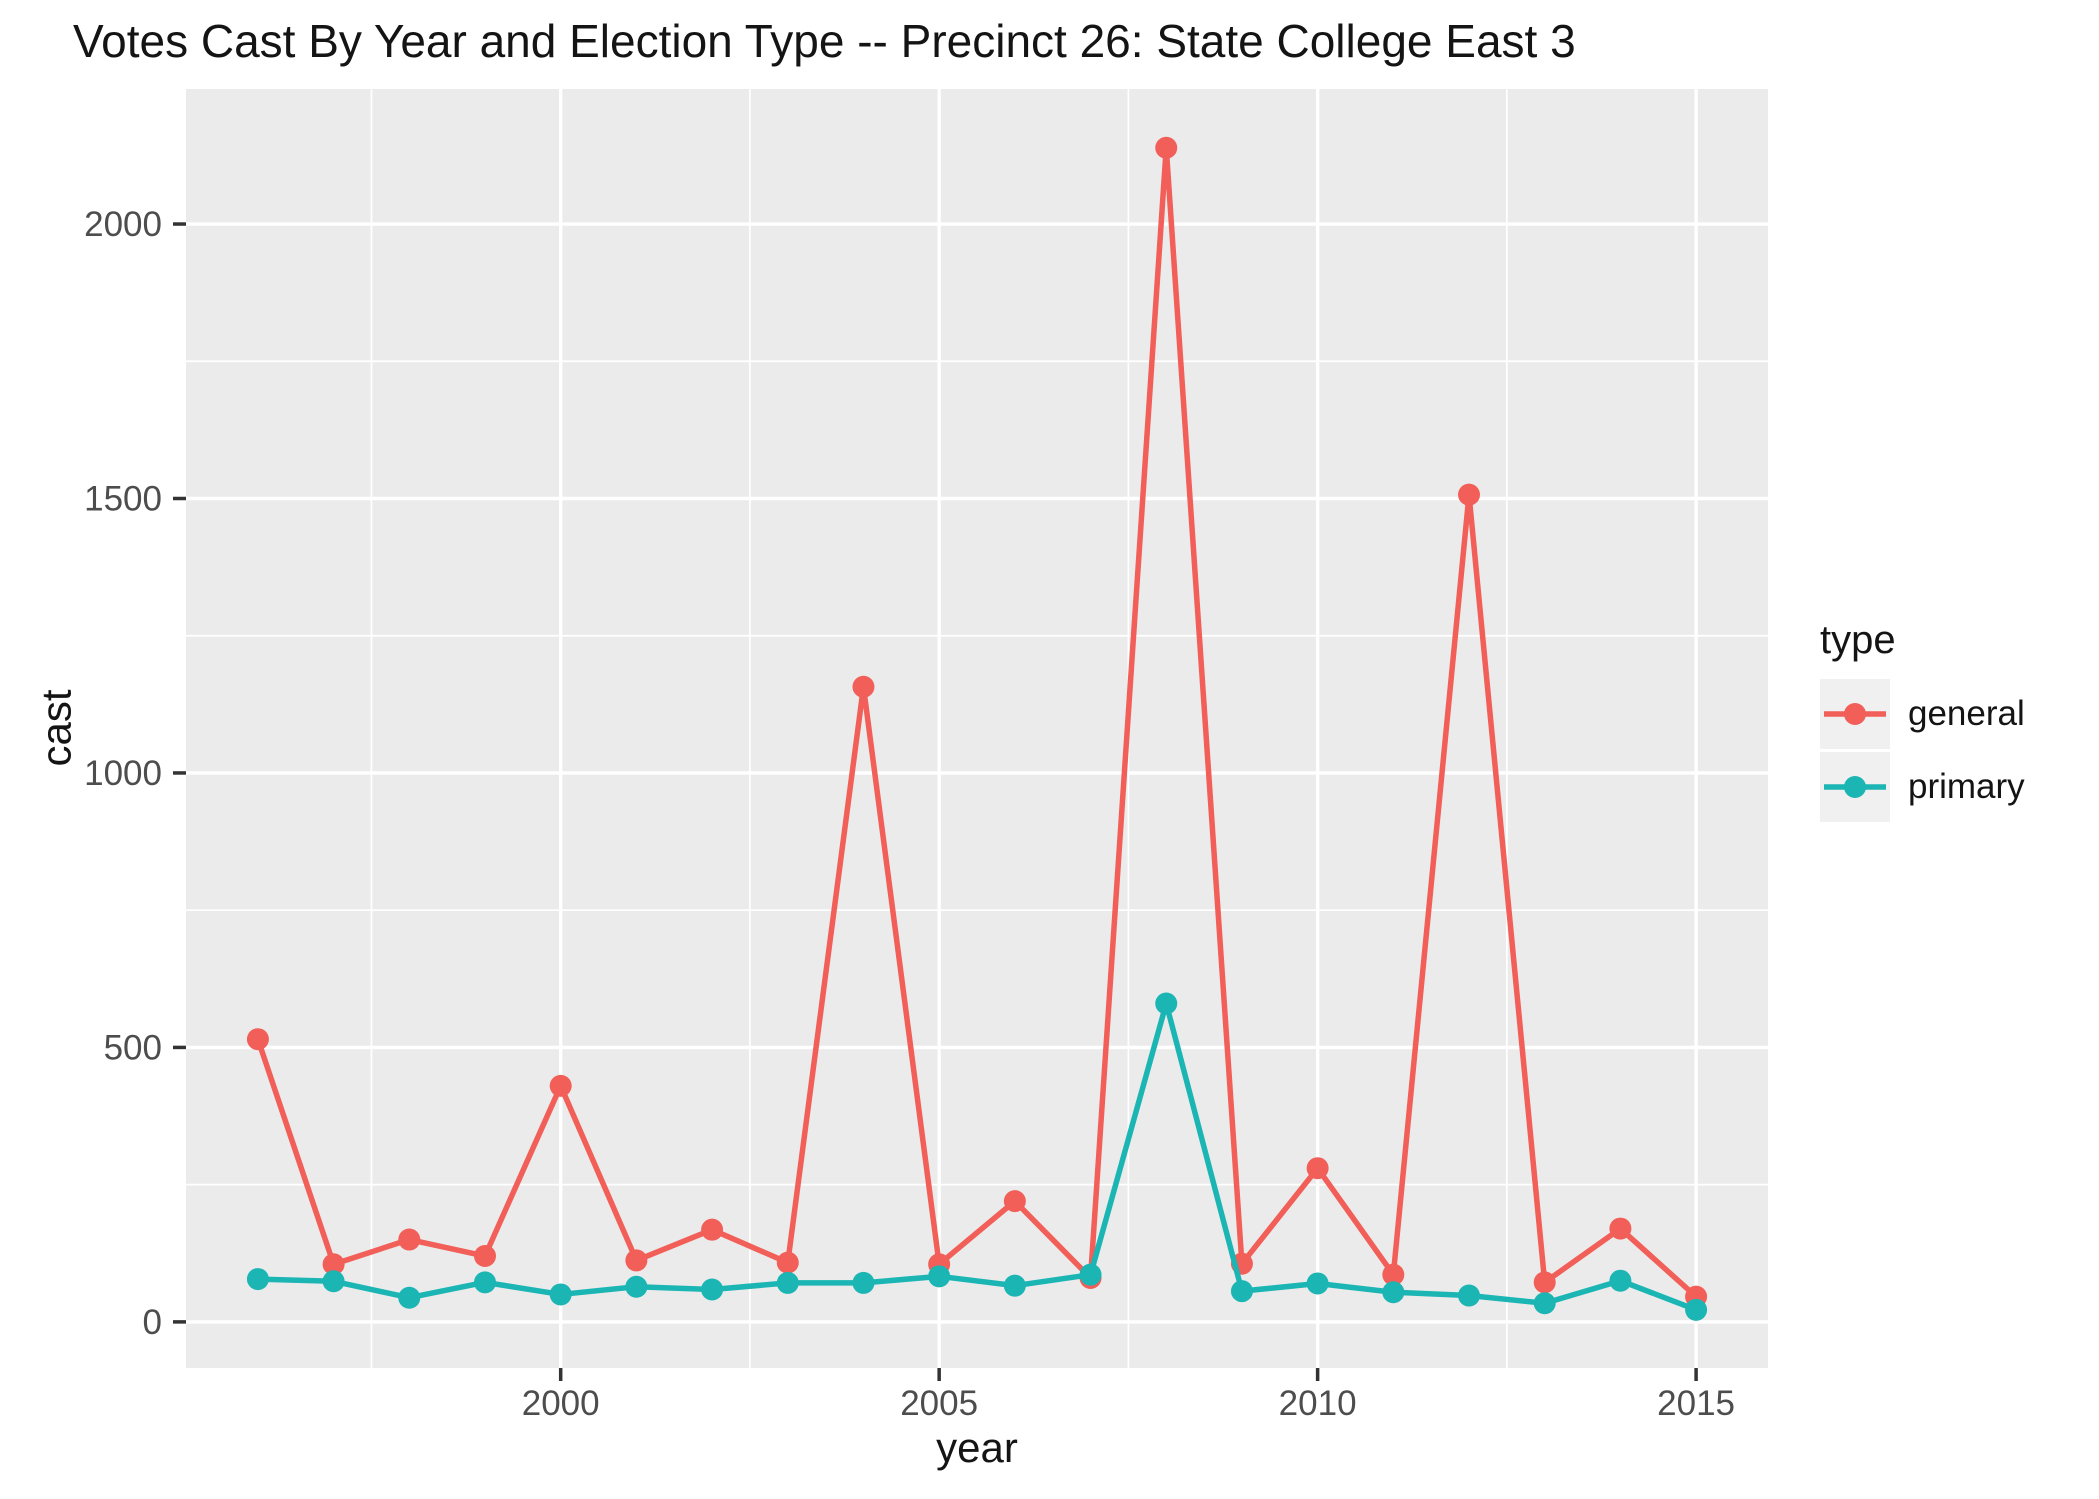 This screenshot has width=2099, height=1499. What do you see at coordinates (152, 1322) in the screenshot?
I see `y-tick-label: 0` at bounding box center [152, 1322].